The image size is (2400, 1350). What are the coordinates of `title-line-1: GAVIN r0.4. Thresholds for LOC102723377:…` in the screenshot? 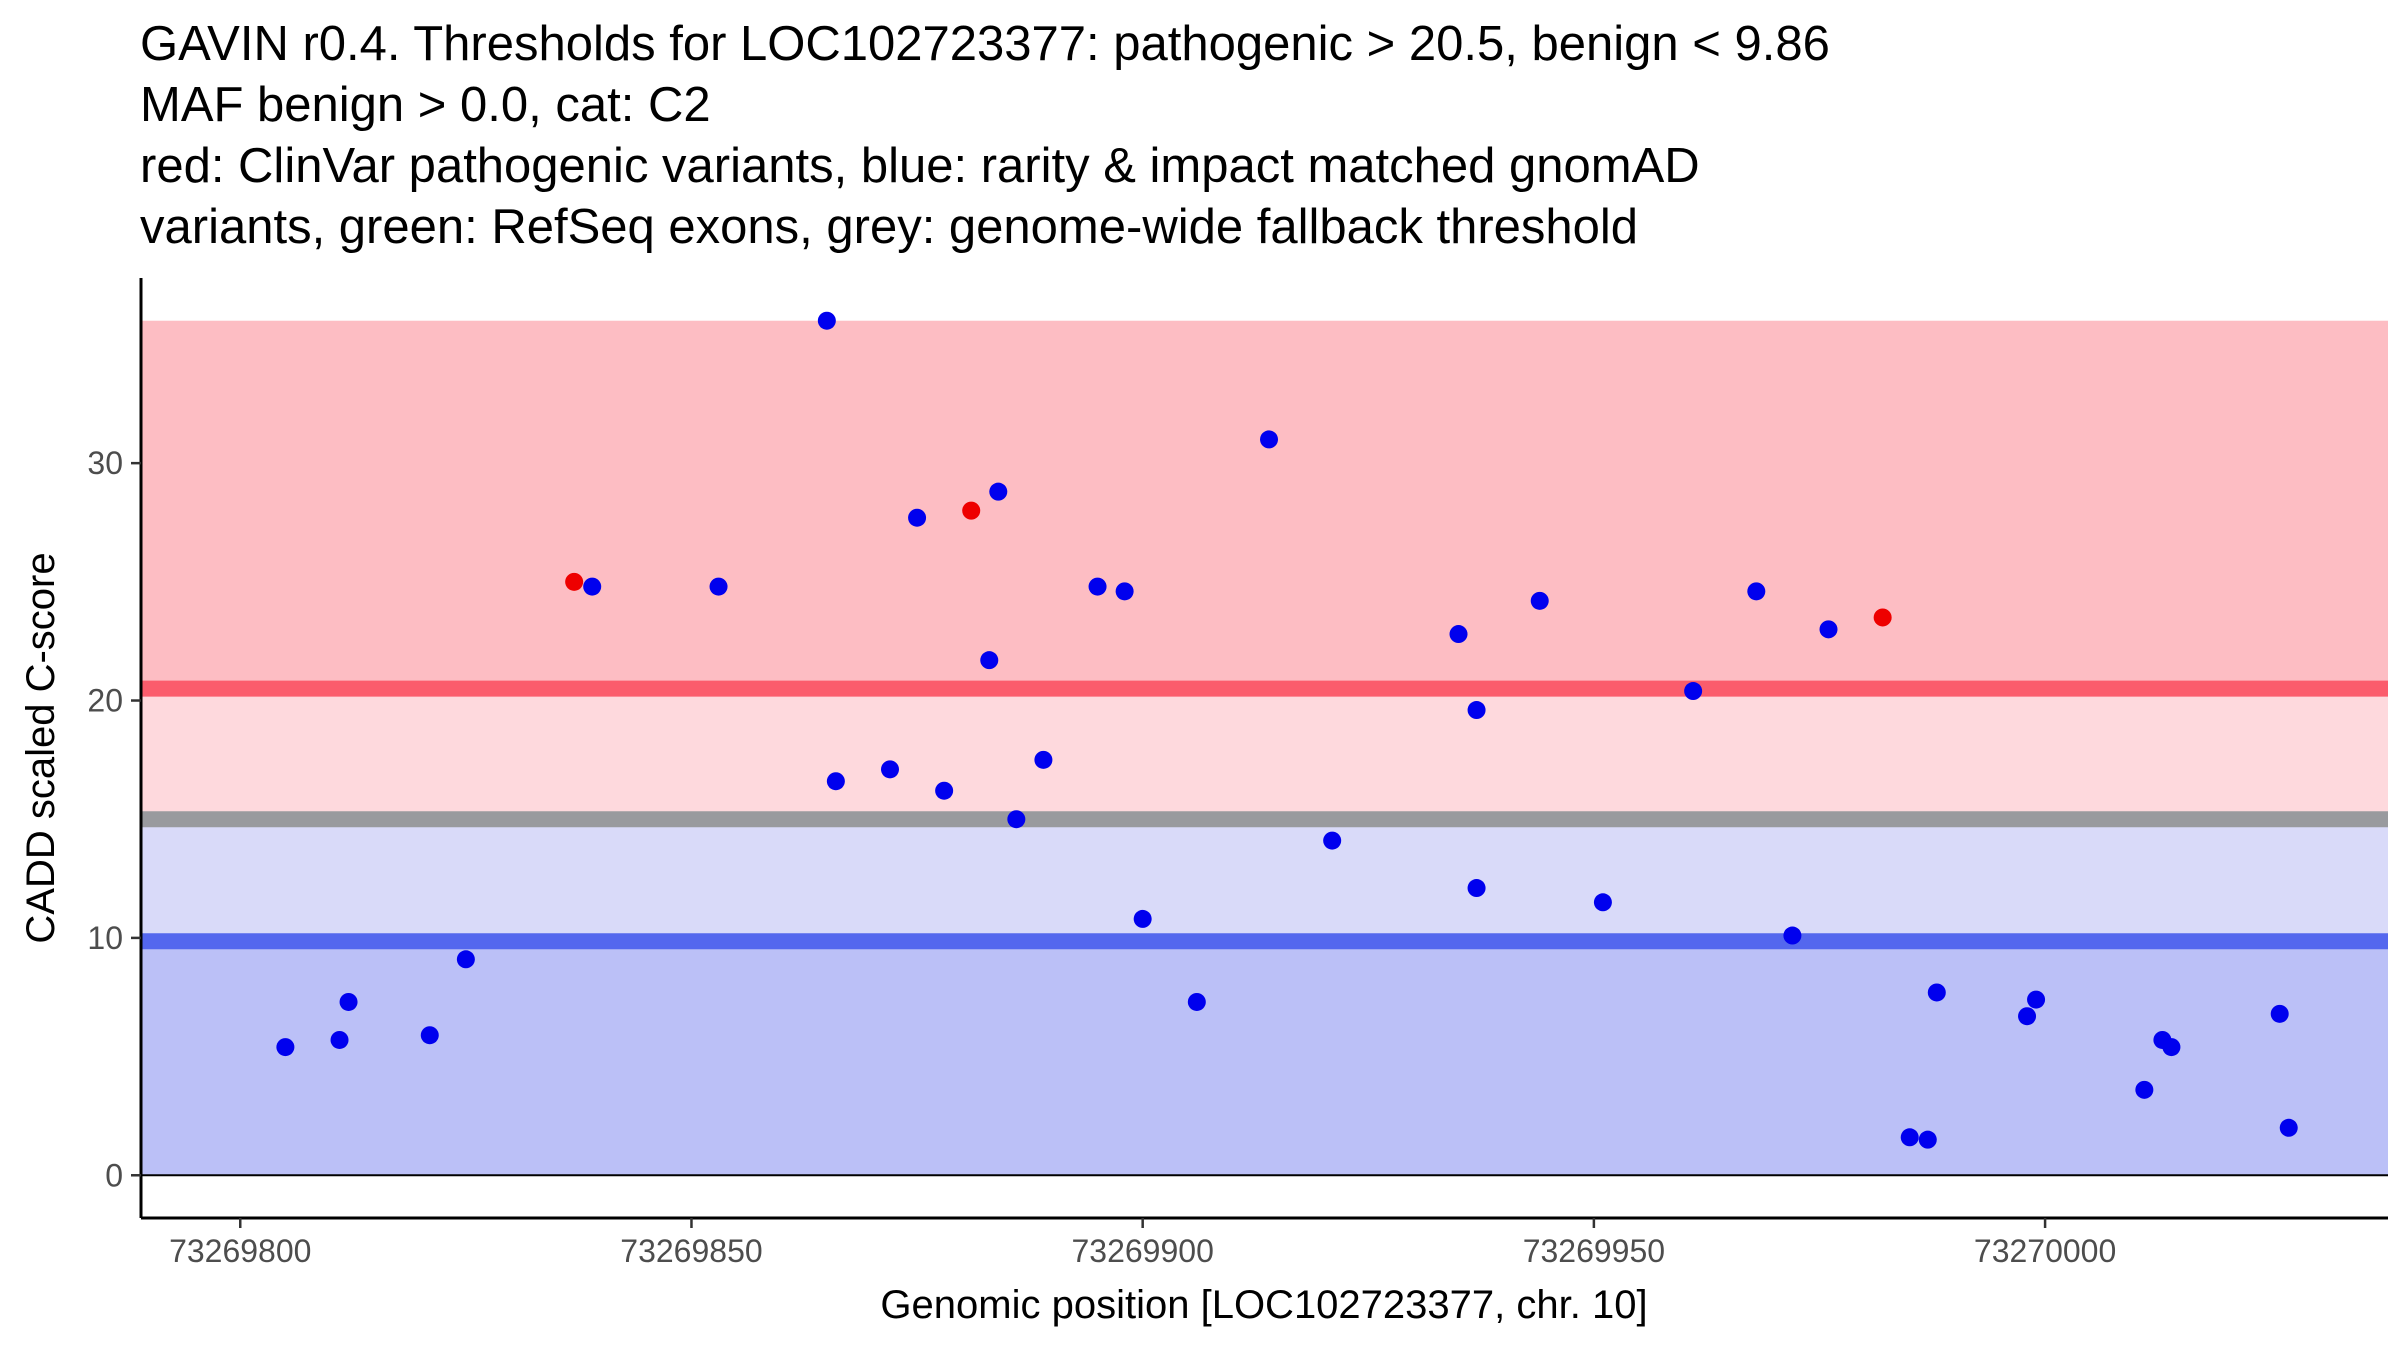 It's located at (985, 44).